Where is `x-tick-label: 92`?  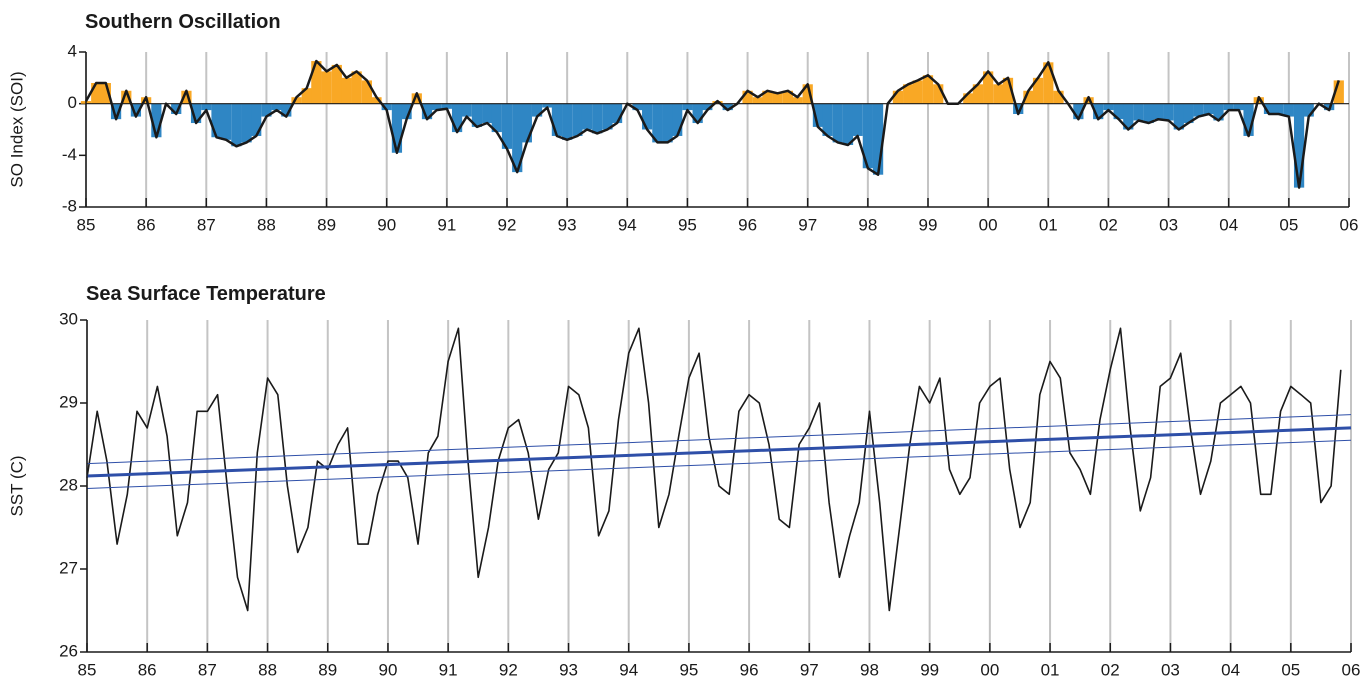 x-tick-label: 92 is located at coordinates (507, 224).